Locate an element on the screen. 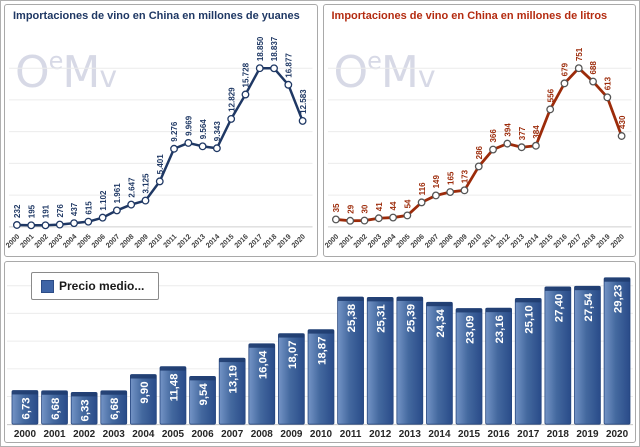  bar-value-label: 23,16 is located at coordinates (500, 329).